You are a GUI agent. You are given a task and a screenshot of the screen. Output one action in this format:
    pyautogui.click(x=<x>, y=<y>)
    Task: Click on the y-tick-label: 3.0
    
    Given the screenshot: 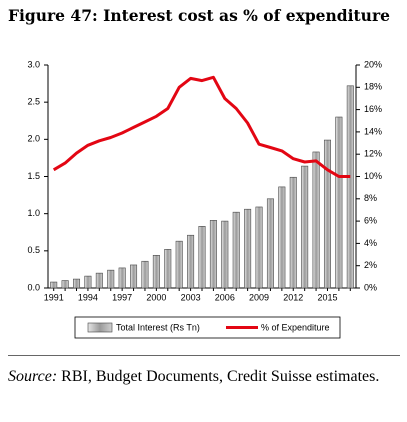 What is the action you would take?
    pyautogui.click(x=33, y=64)
    